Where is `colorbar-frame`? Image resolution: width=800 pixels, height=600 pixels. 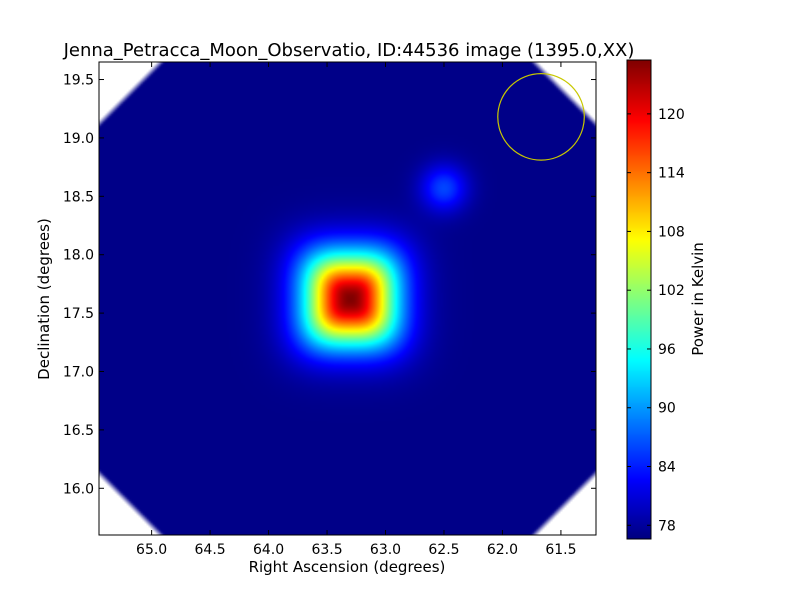 colorbar-frame is located at coordinates (639, 299).